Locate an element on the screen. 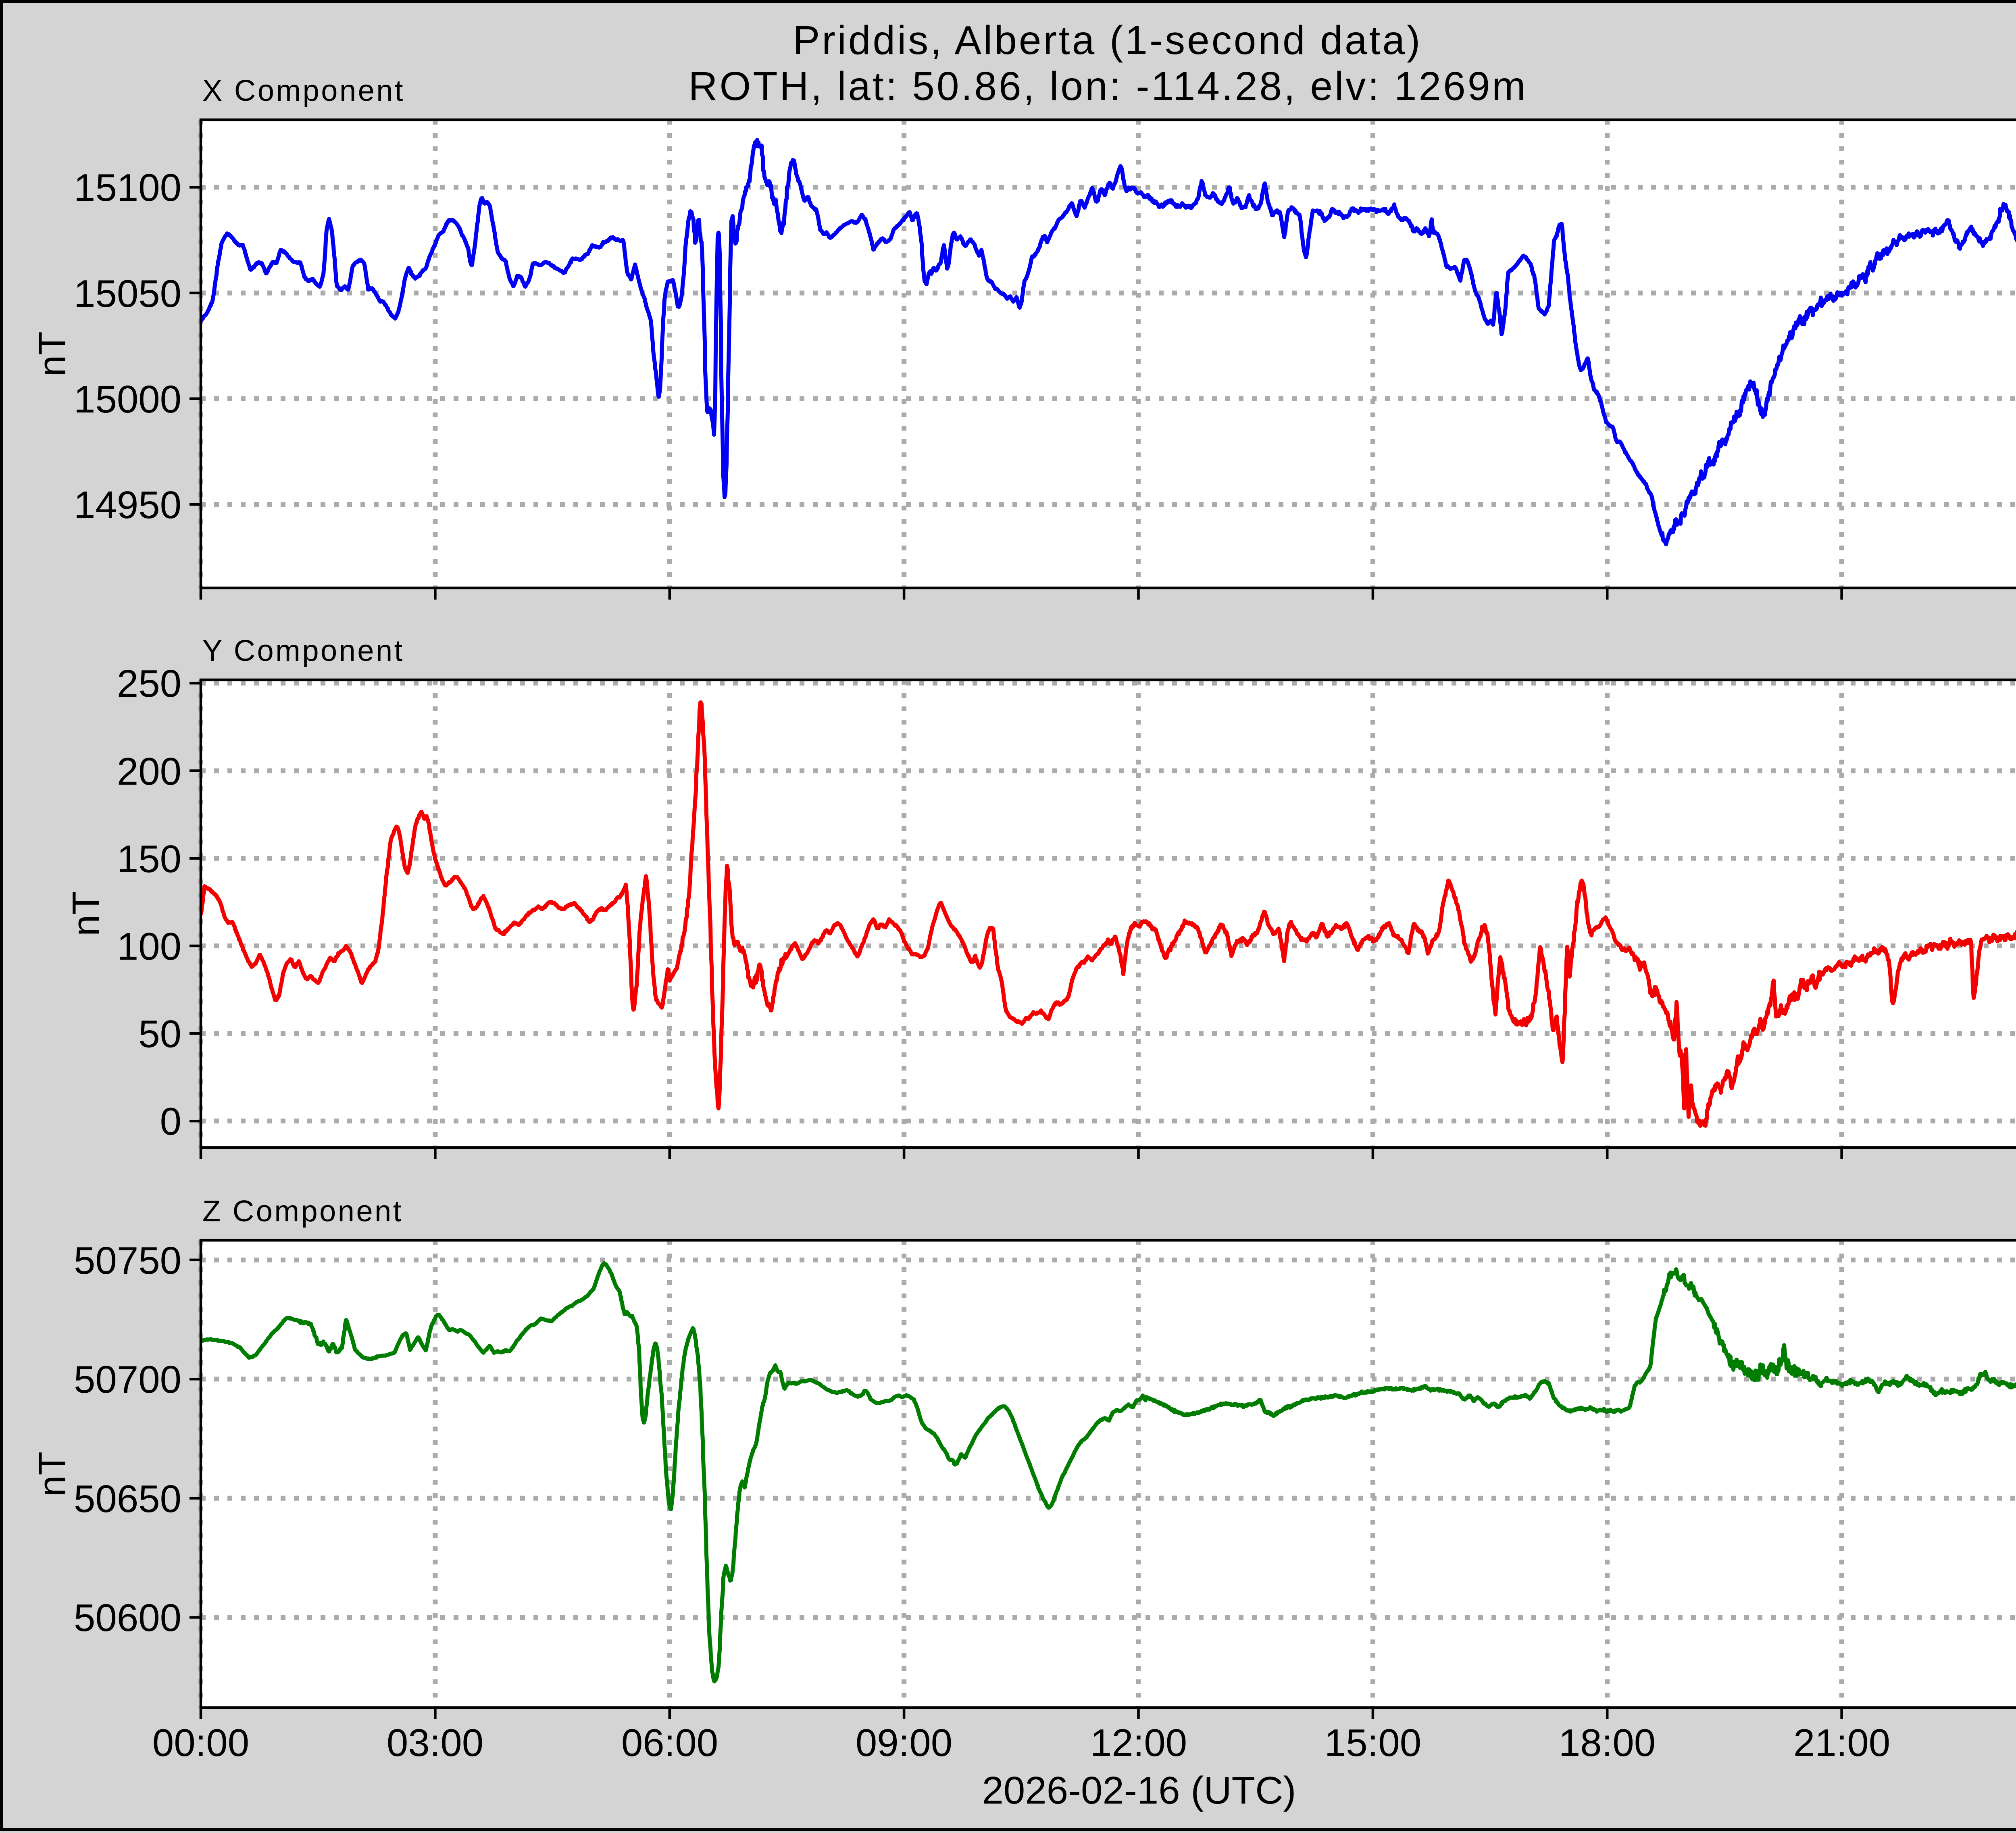  svg-text: 150 is located at coordinates (149, 859).